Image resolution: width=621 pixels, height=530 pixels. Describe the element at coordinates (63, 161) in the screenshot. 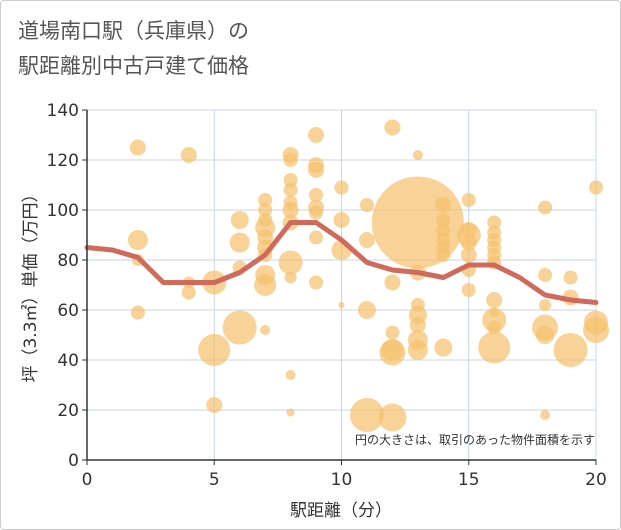

I see `y-tick-label: 120` at that location.